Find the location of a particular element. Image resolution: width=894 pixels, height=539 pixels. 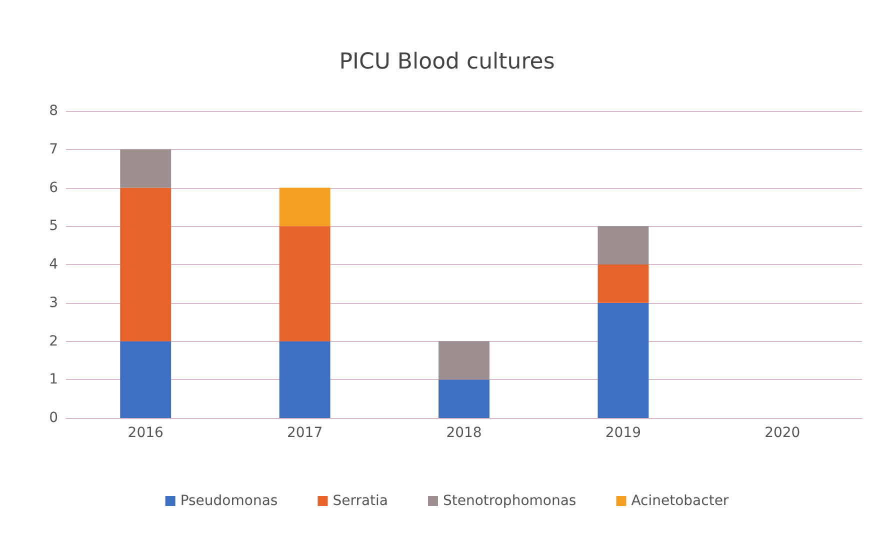

y-tick-label: 3 is located at coordinates (53, 302).